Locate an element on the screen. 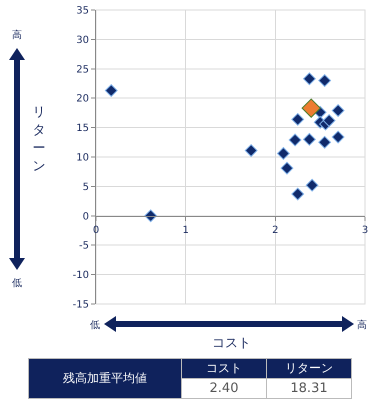 This screenshot has width=378, height=406. text: 残高加重平均値 is located at coordinates (105, 378).